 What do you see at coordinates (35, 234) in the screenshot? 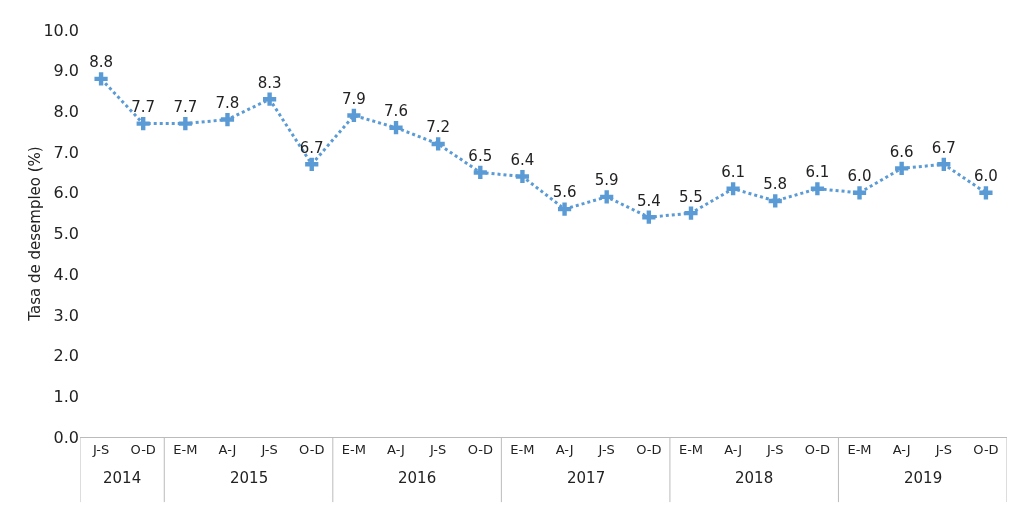
I see `y-axis-title: Tasa de desempleo (%)` at bounding box center [35, 234].